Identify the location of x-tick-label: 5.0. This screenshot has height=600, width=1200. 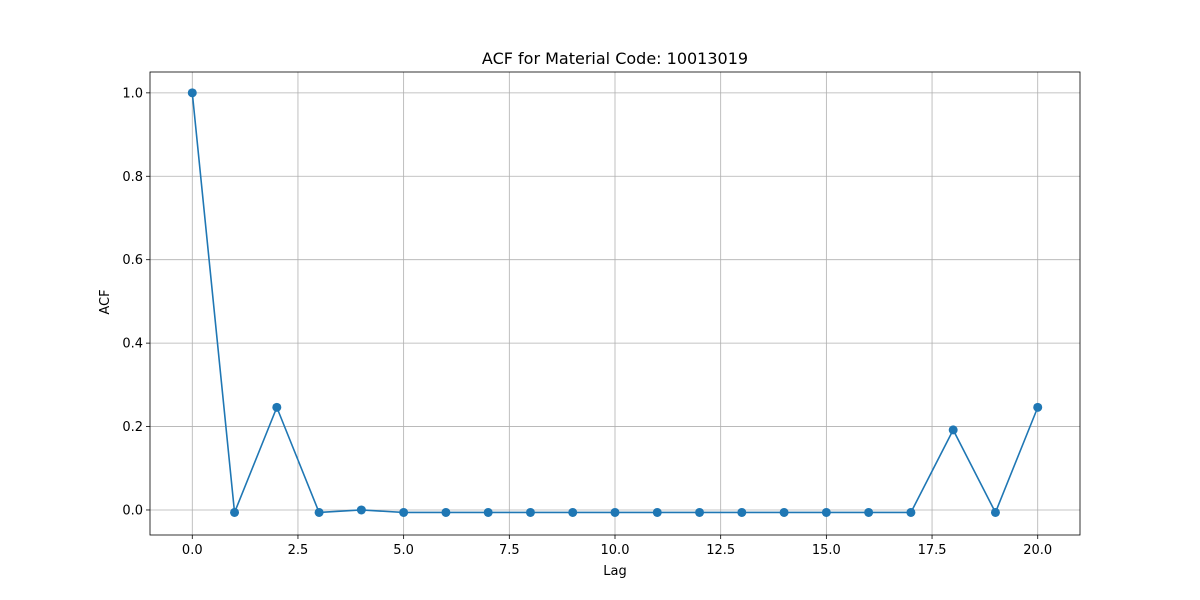
(403, 550).